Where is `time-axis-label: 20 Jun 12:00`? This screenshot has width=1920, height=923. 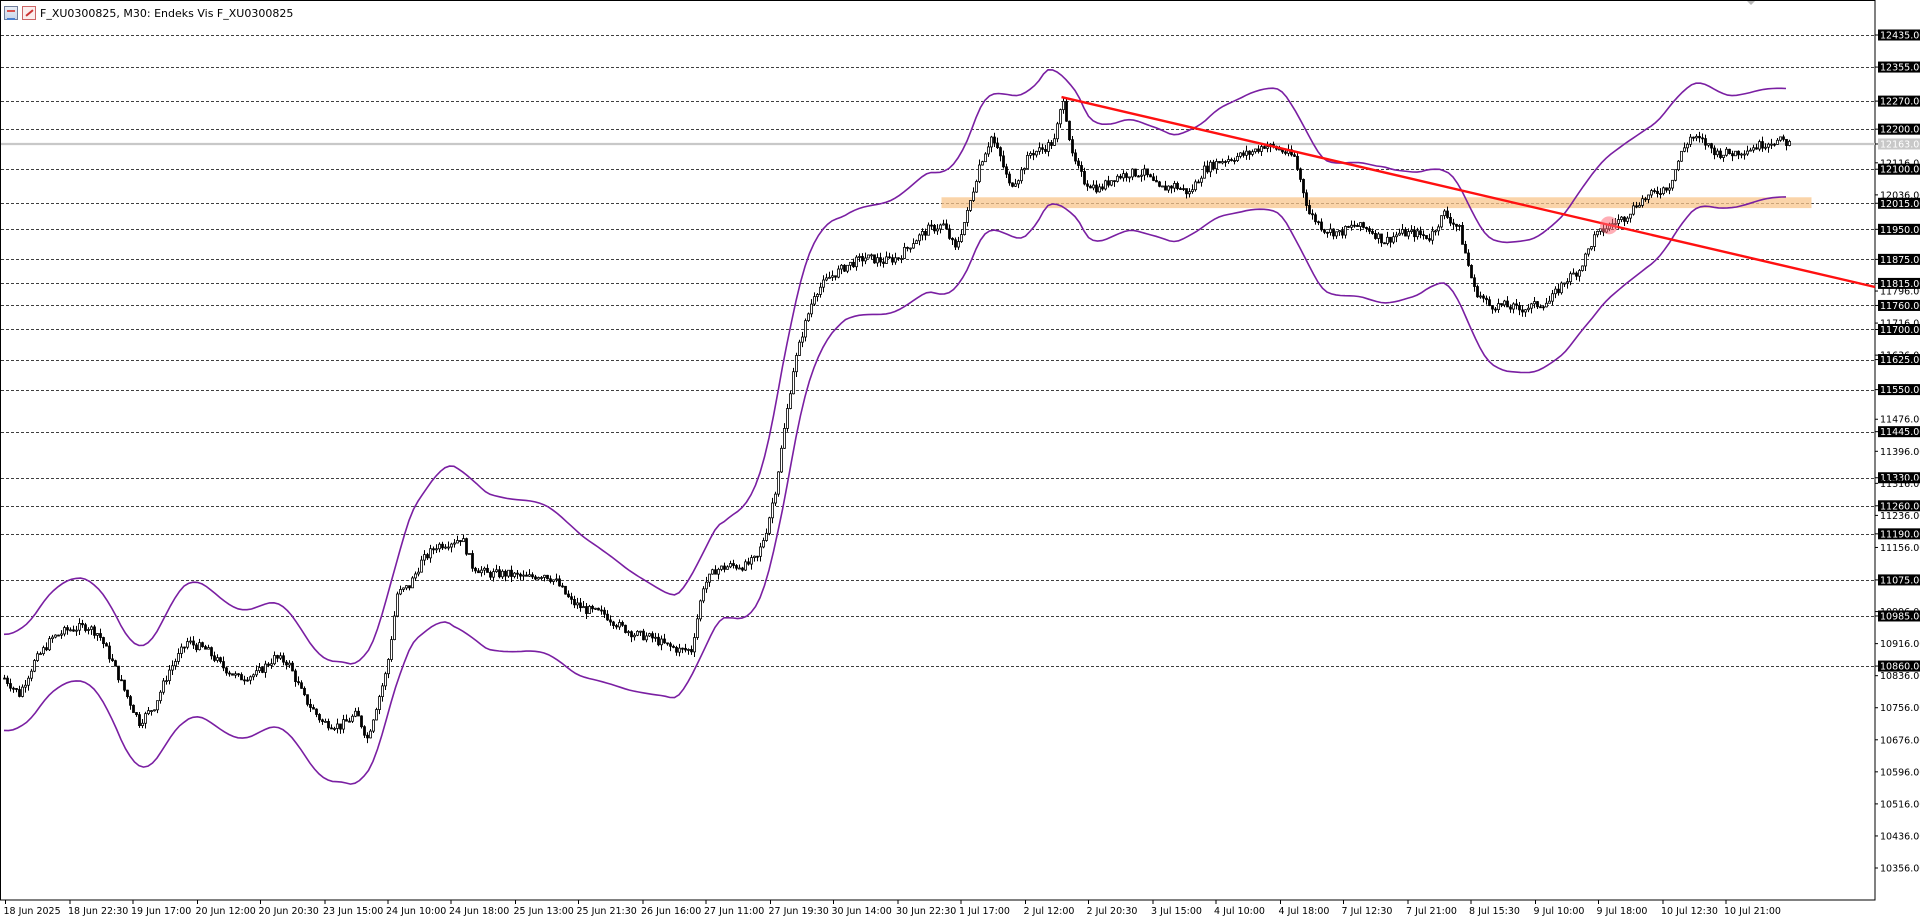
time-axis-label: 20 Jun 12:00 is located at coordinates (226, 911).